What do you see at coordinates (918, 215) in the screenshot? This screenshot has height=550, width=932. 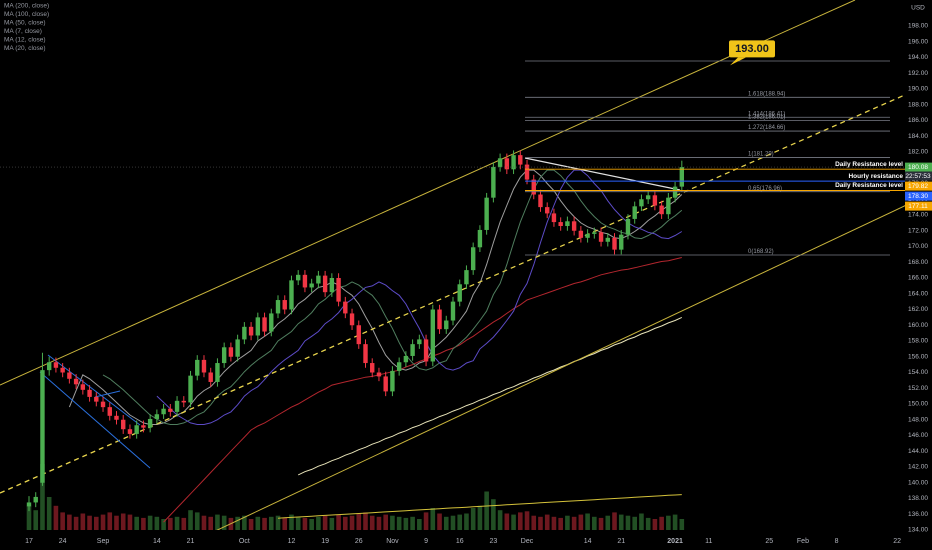 I see `y-tick-label: 174.00` at bounding box center [918, 215].